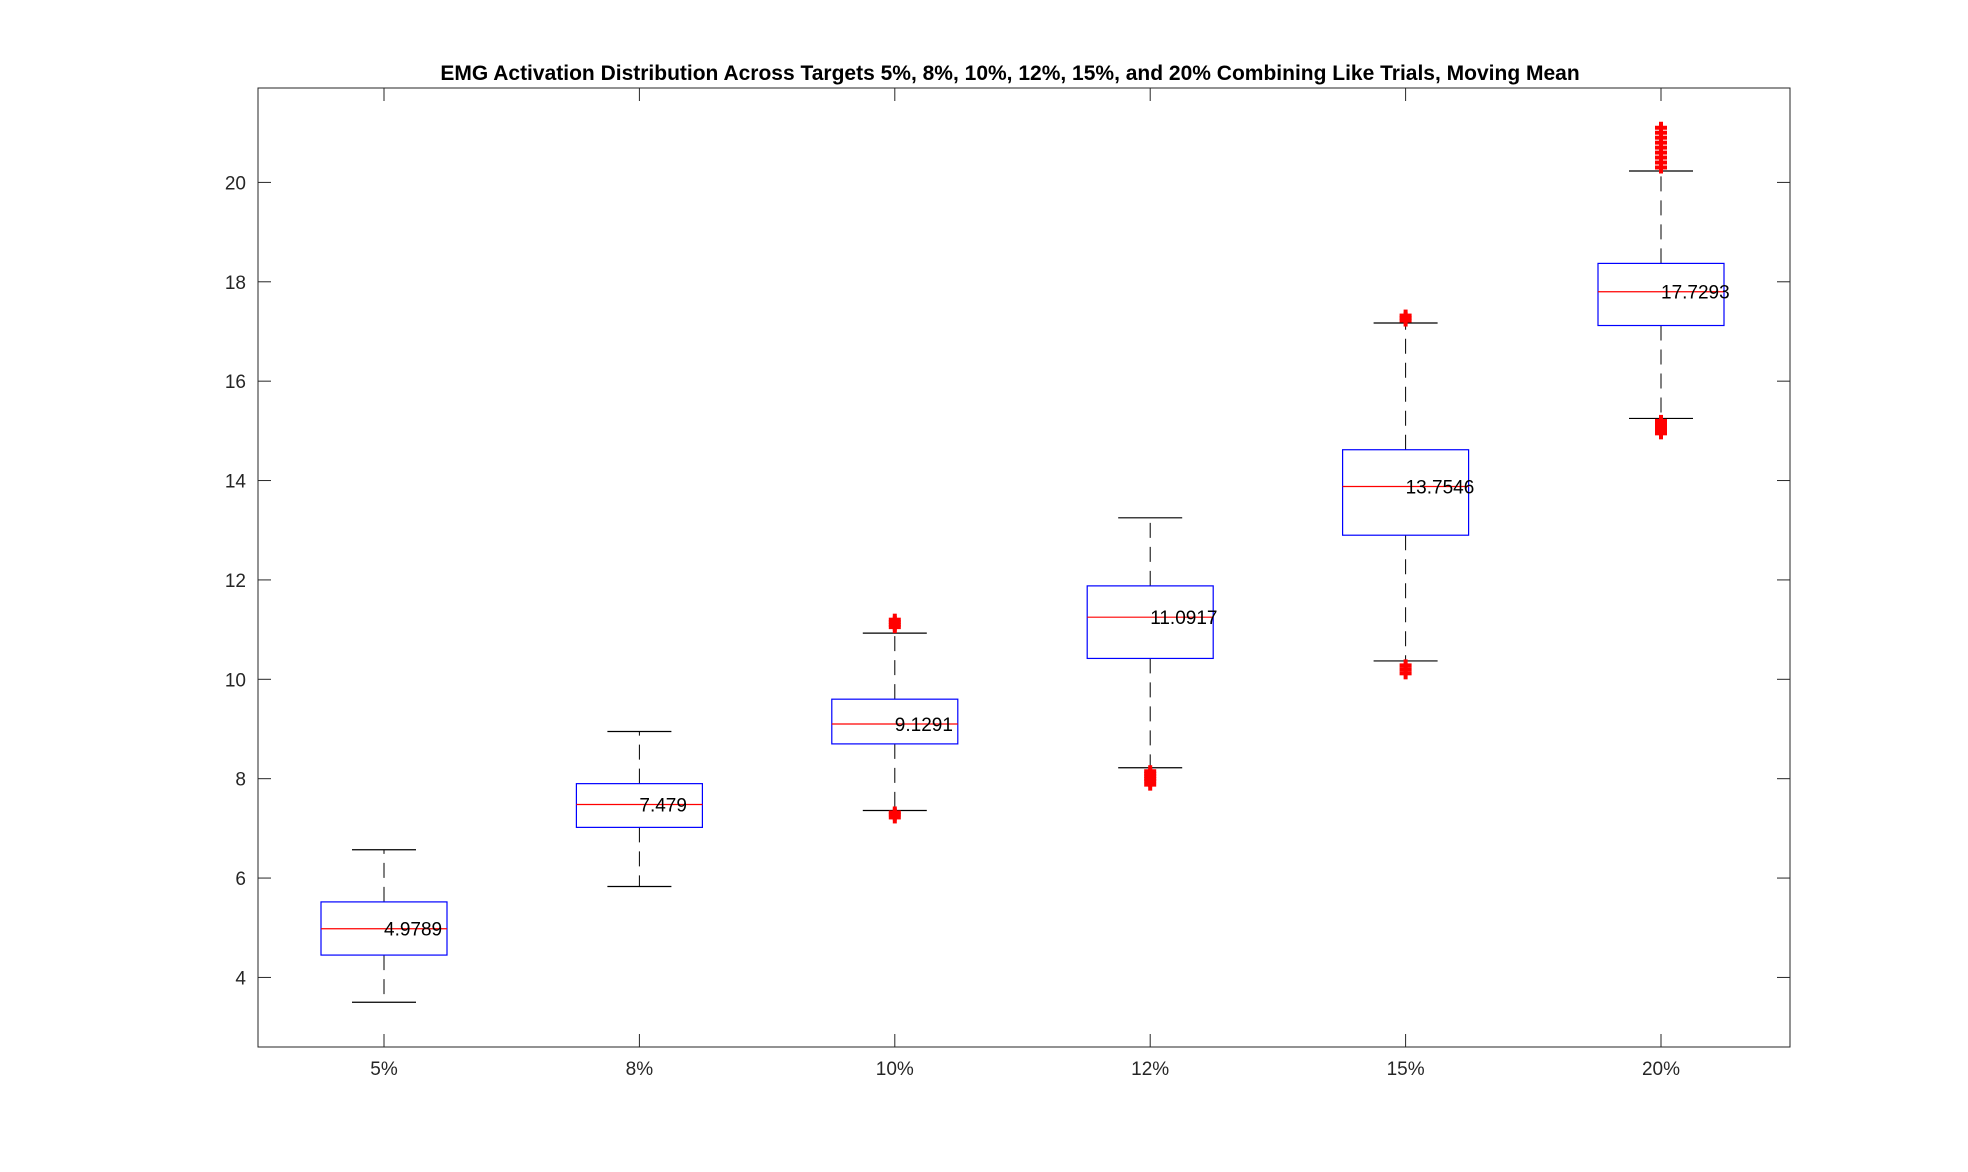 This screenshot has height=1172, width=1968. Describe the element at coordinates (235, 382) in the screenshot. I see `y-tick-label: 16` at that location.